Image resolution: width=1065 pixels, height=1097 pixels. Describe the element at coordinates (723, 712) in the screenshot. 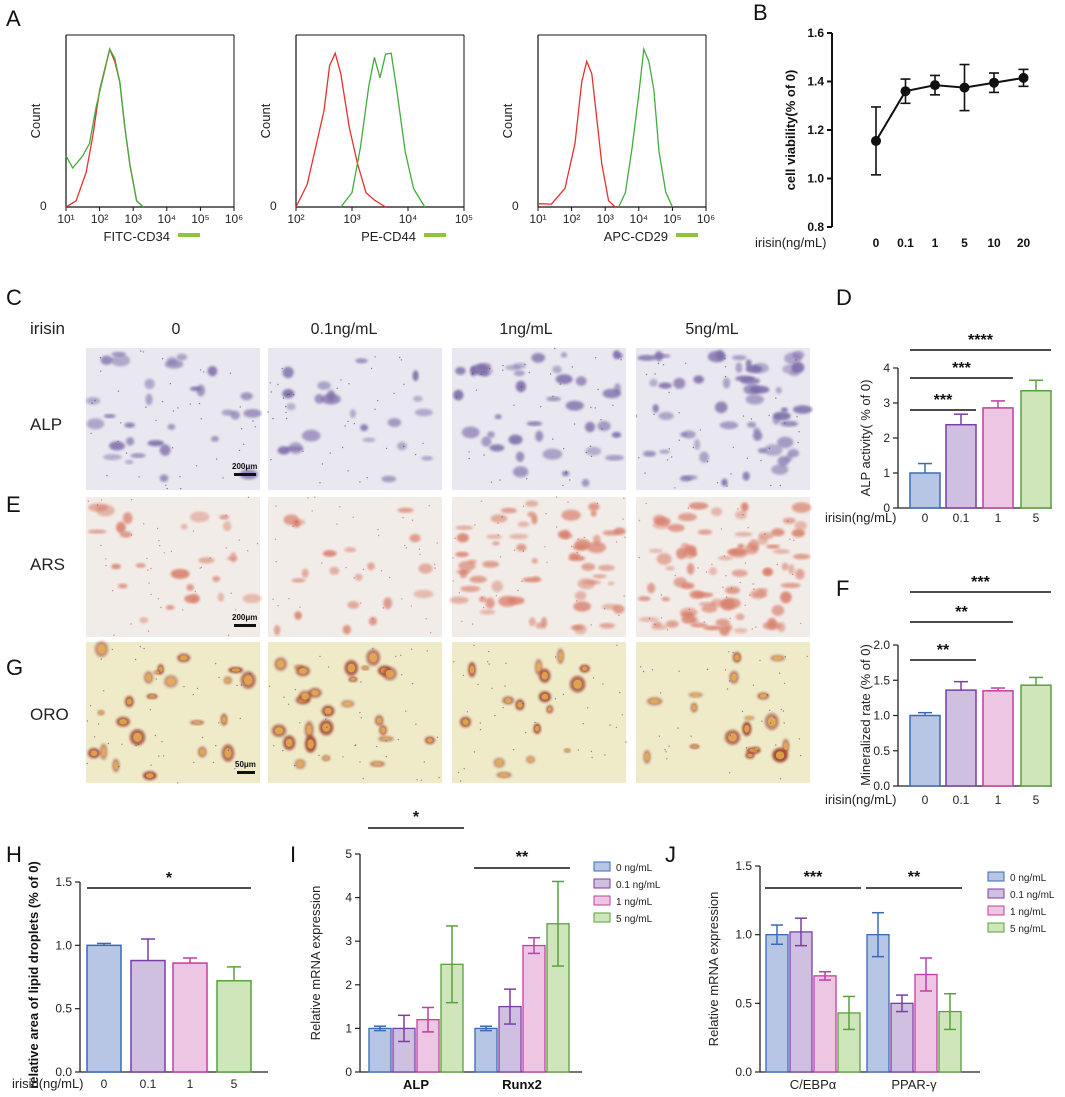

I see `micrograph-oro-3-background` at that location.